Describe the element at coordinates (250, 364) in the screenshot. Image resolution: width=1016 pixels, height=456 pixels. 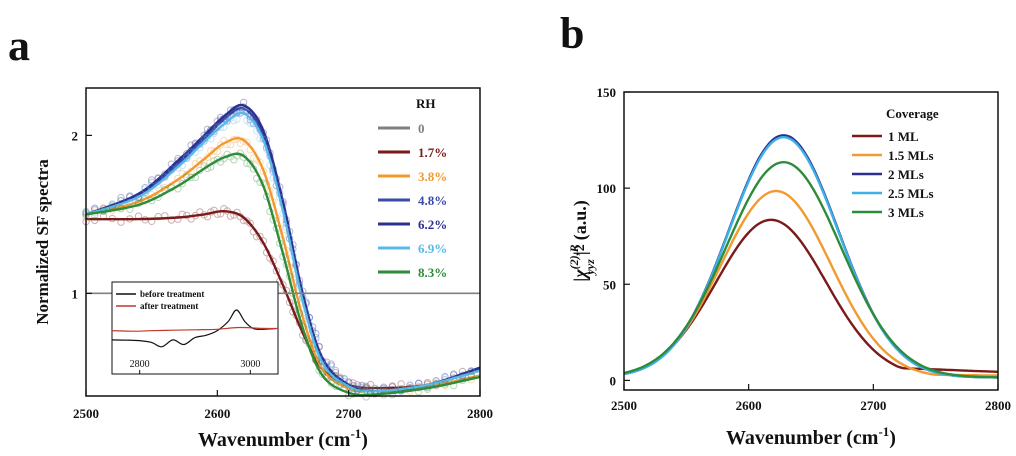
I see `chart-a-inset-xtick-label: 3000` at that location.